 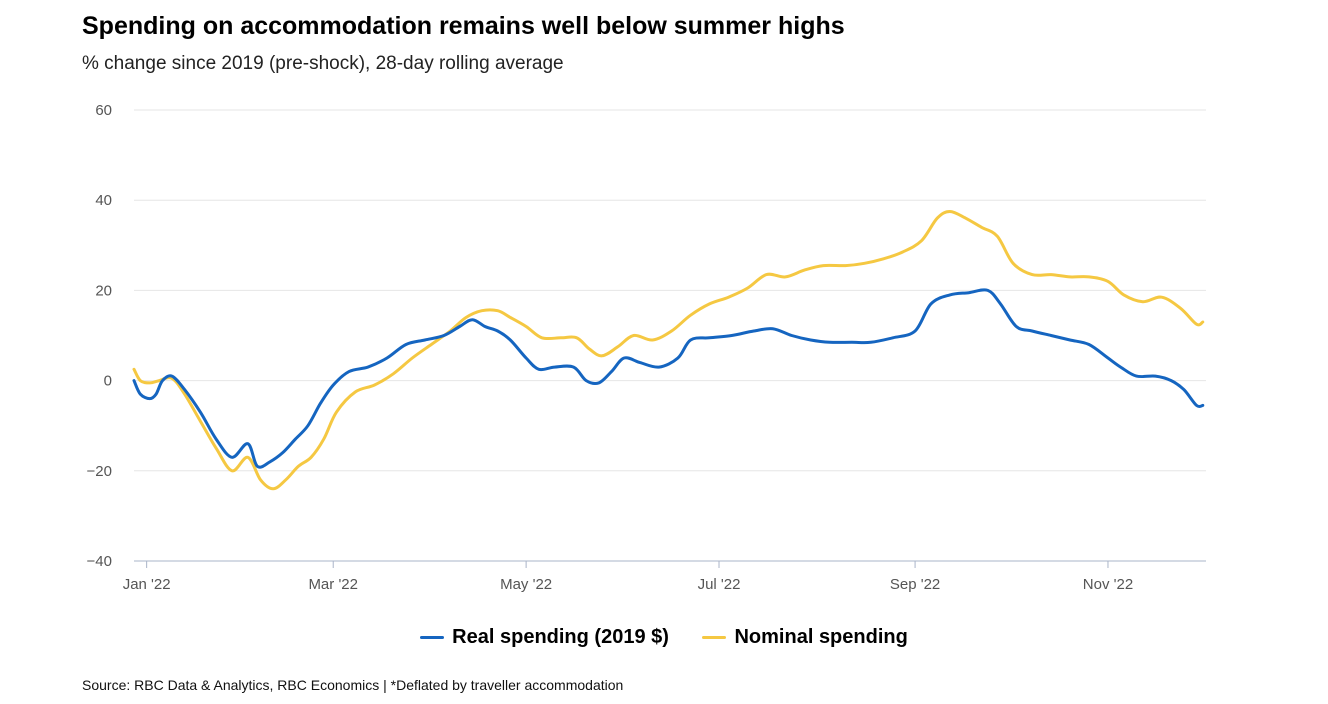 I want to click on y-tick-label: 20, so click(x=103, y=290).